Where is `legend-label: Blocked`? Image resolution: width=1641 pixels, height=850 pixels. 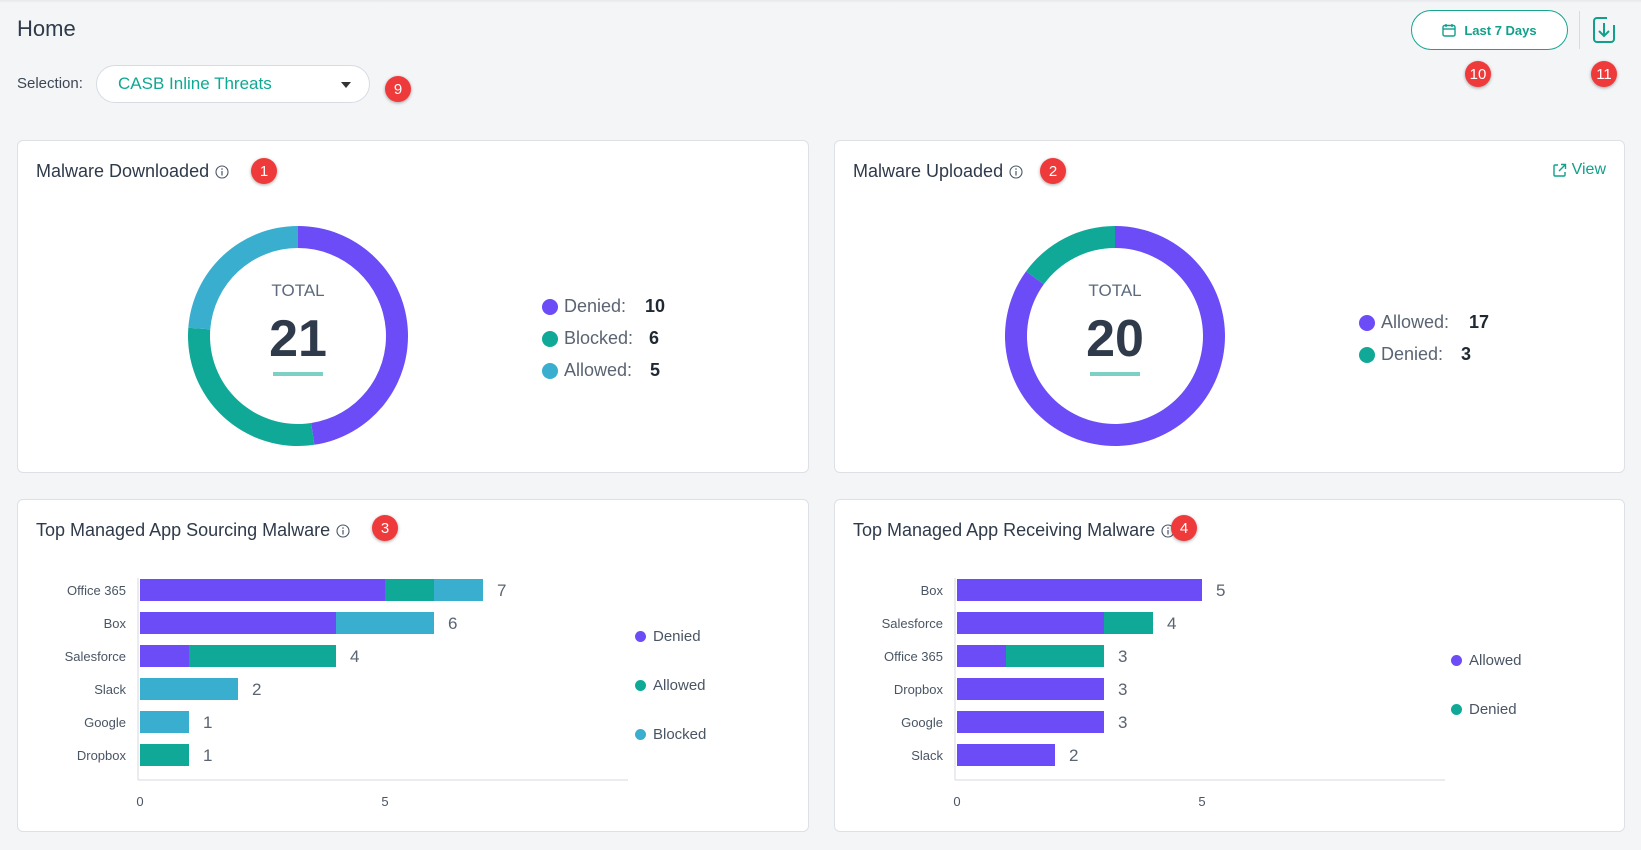 legend-label: Blocked is located at coordinates (680, 734).